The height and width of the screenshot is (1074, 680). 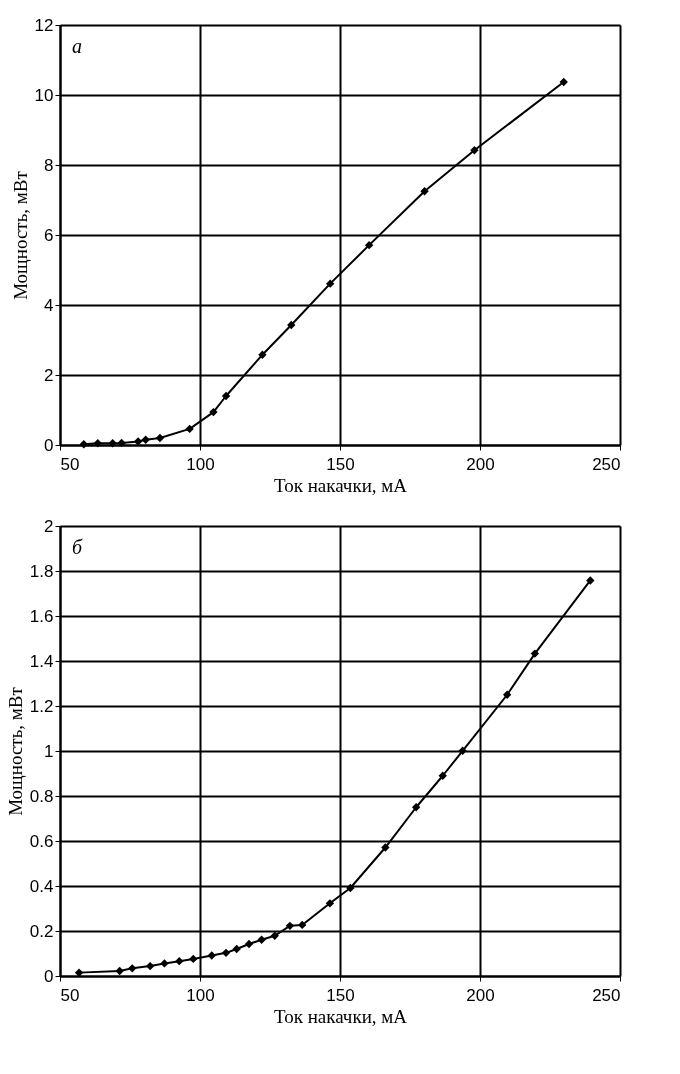 I want to click on y-tick-label: 1, so click(x=49, y=751).